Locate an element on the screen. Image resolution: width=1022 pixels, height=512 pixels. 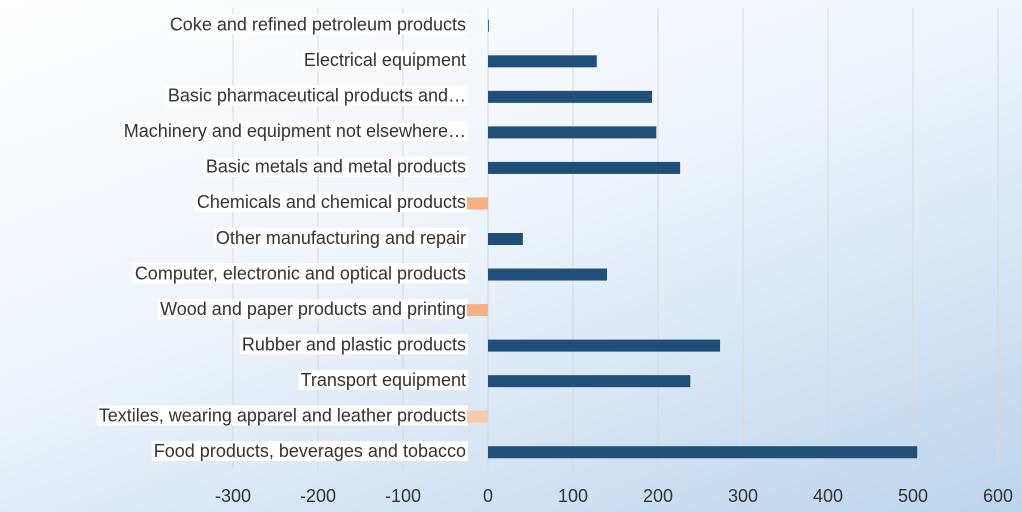
y-tick-label: Chemicals and chemical products is located at coordinates (331, 202).